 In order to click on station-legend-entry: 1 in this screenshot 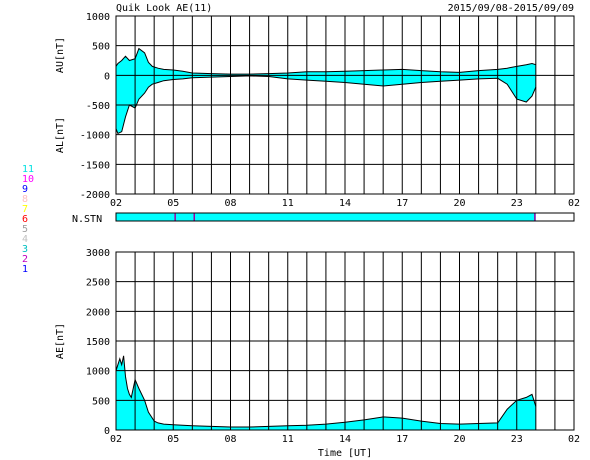, I will do `click(25, 269)`.